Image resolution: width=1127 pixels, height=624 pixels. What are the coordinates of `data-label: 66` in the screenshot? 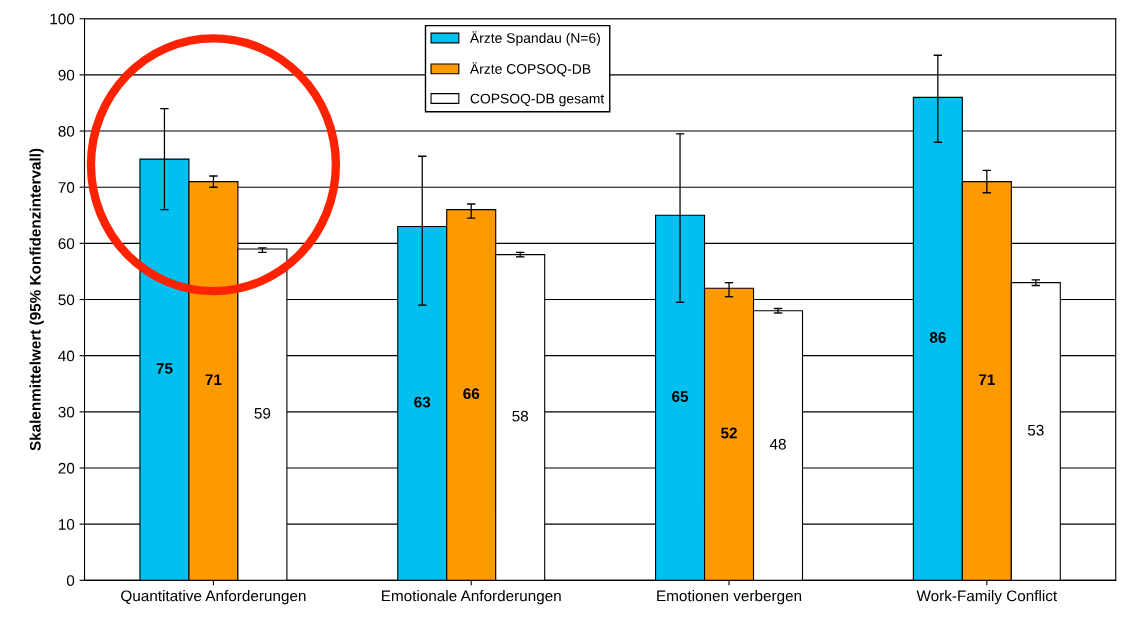 It's located at (471, 394).